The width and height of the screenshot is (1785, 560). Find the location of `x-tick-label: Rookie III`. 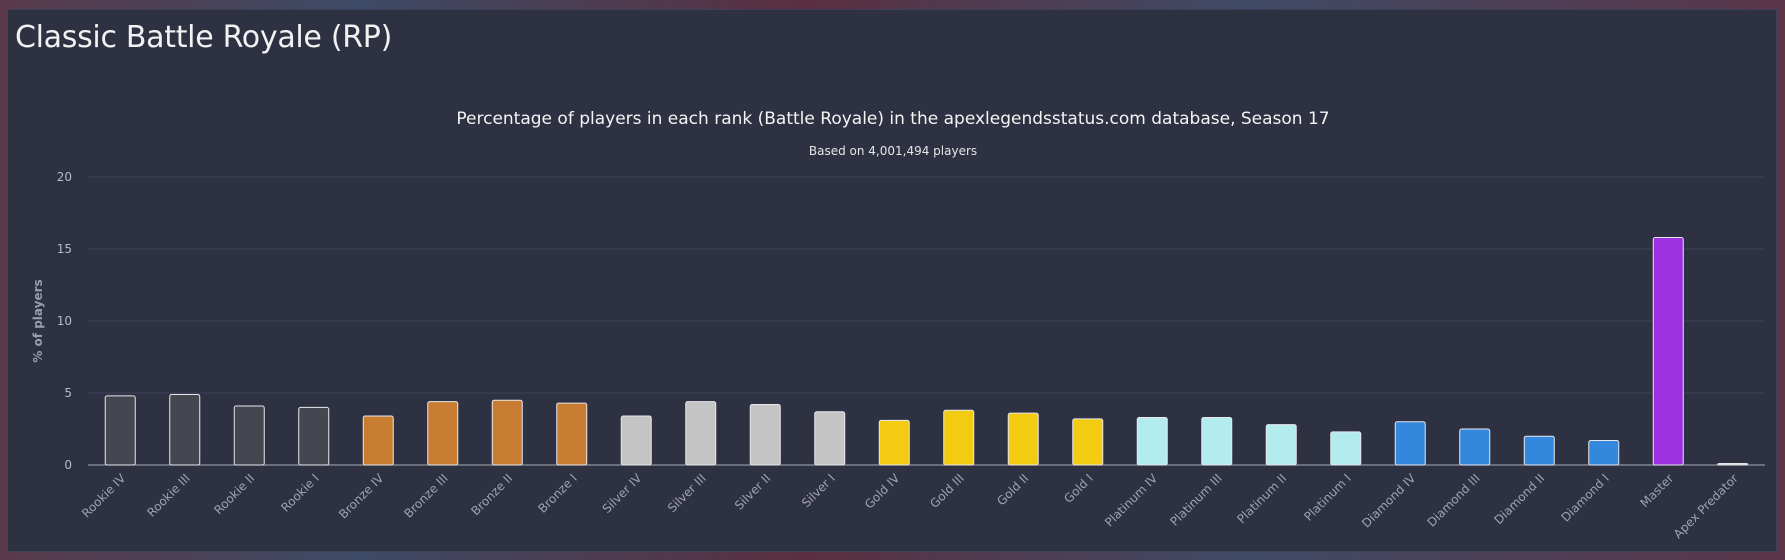

x-tick-label: Rookie III is located at coordinates (168, 495).